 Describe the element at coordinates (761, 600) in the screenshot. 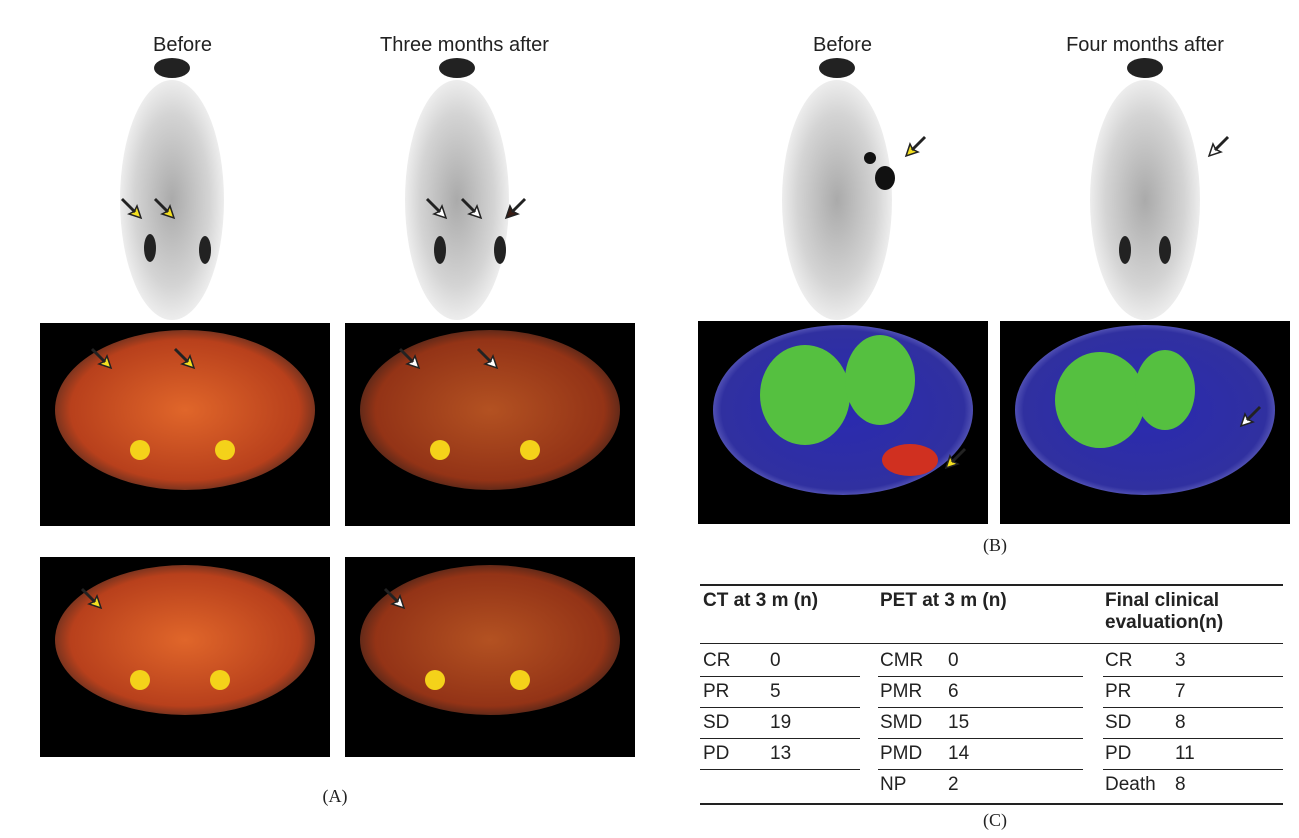

I see `column-header: CT at 3 m (n)` at that location.